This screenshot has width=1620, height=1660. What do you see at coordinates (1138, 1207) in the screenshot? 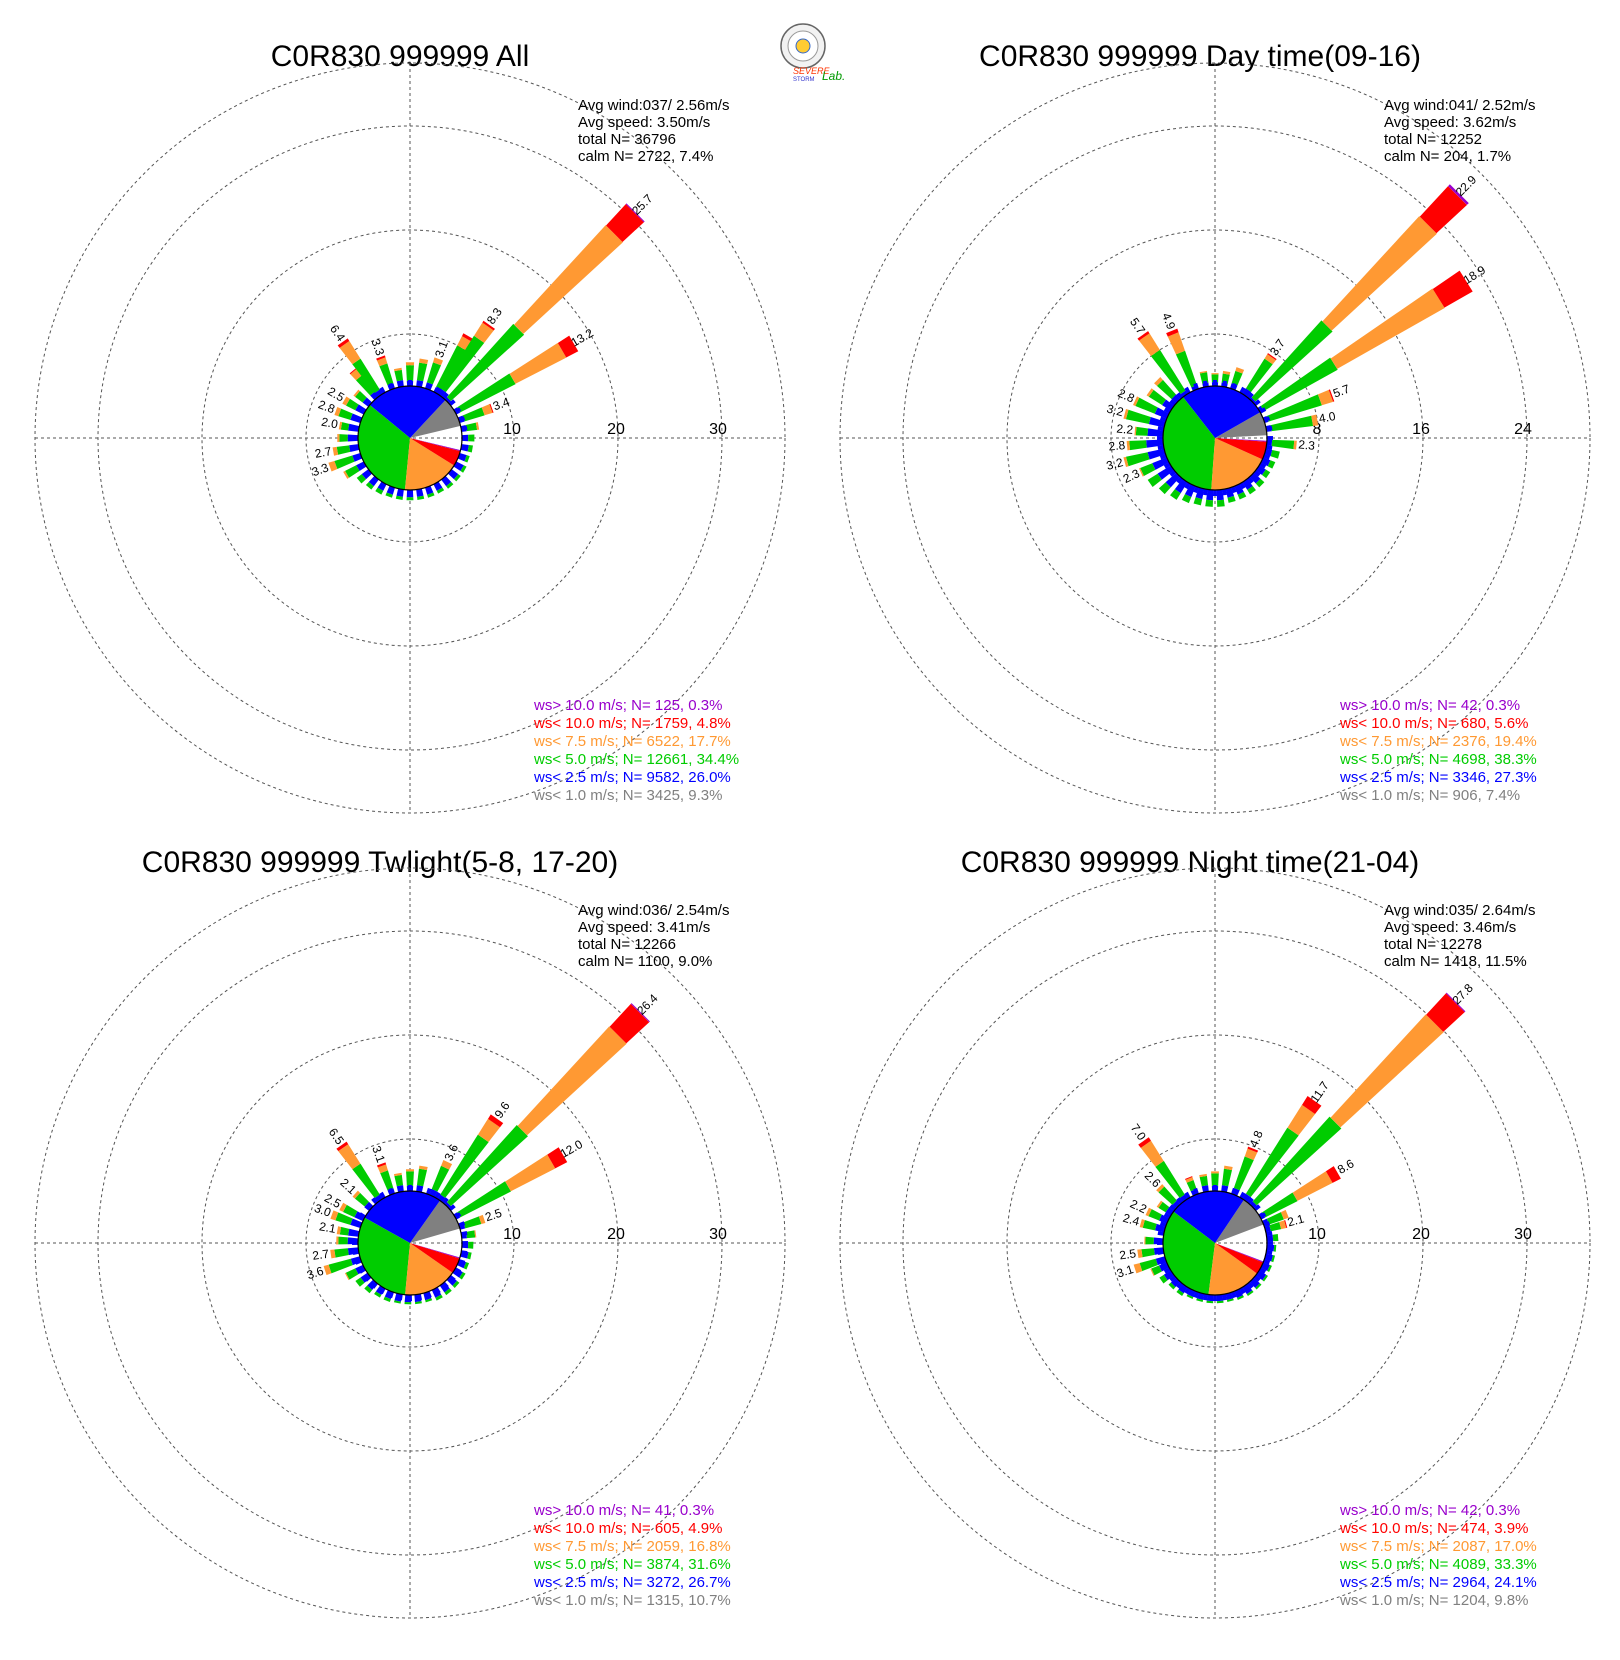
I see `sector-percent-label: 2.2` at bounding box center [1138, 1207].